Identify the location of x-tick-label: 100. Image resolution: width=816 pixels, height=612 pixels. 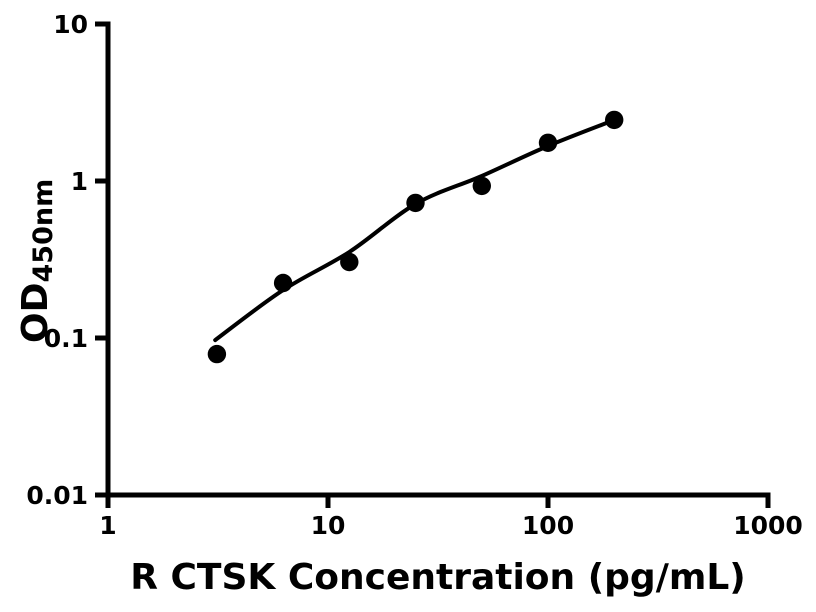
(548, 525).